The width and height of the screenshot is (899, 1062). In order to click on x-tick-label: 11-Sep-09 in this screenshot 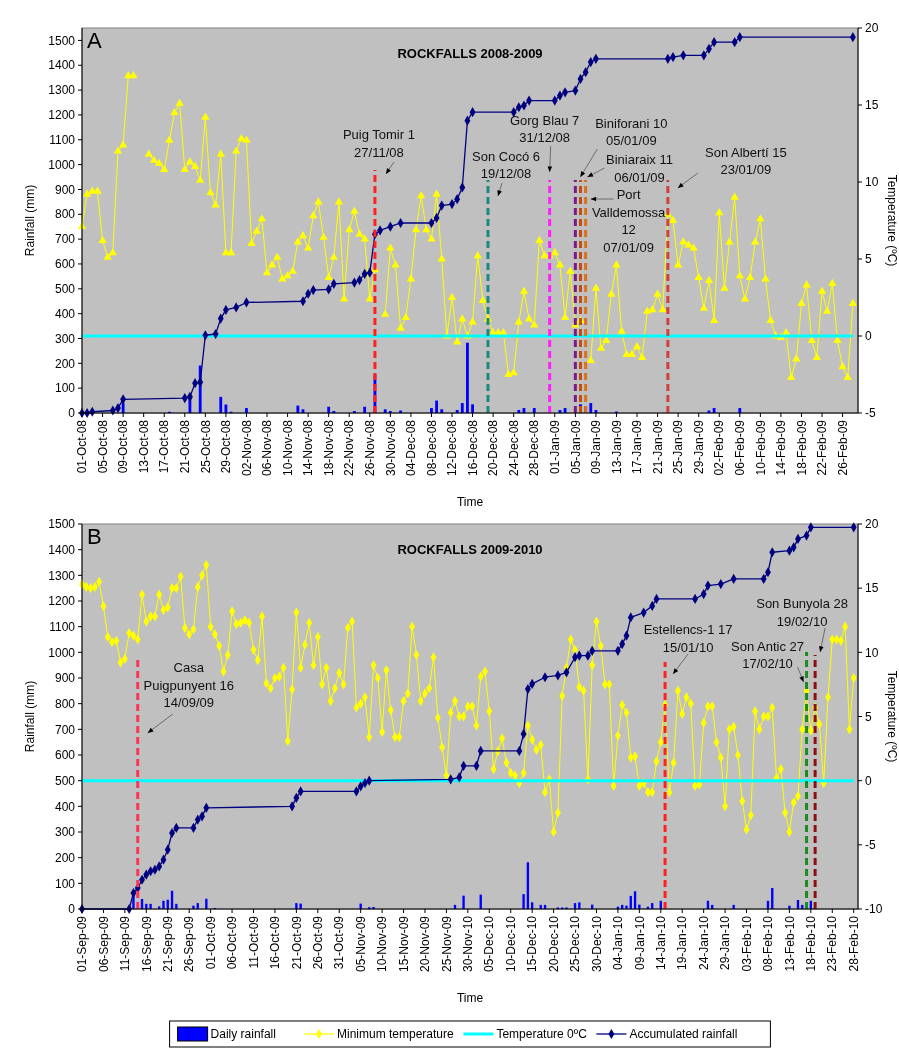, I will do `click(125, 943)`.